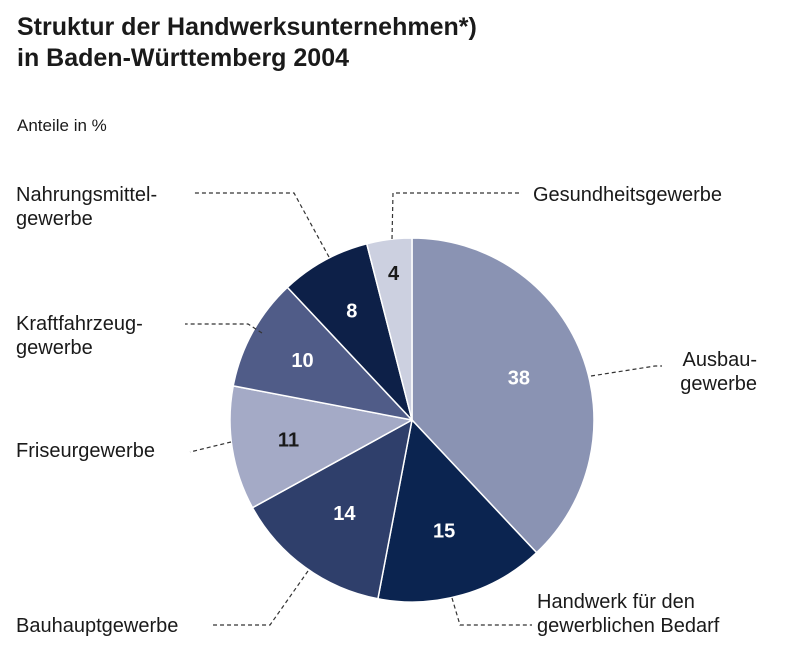 The image size is (792, 666). I want to click on slice-label-bauhauptgewerbe-line-1: Bauhauptgewerbe, so click(97, 626).